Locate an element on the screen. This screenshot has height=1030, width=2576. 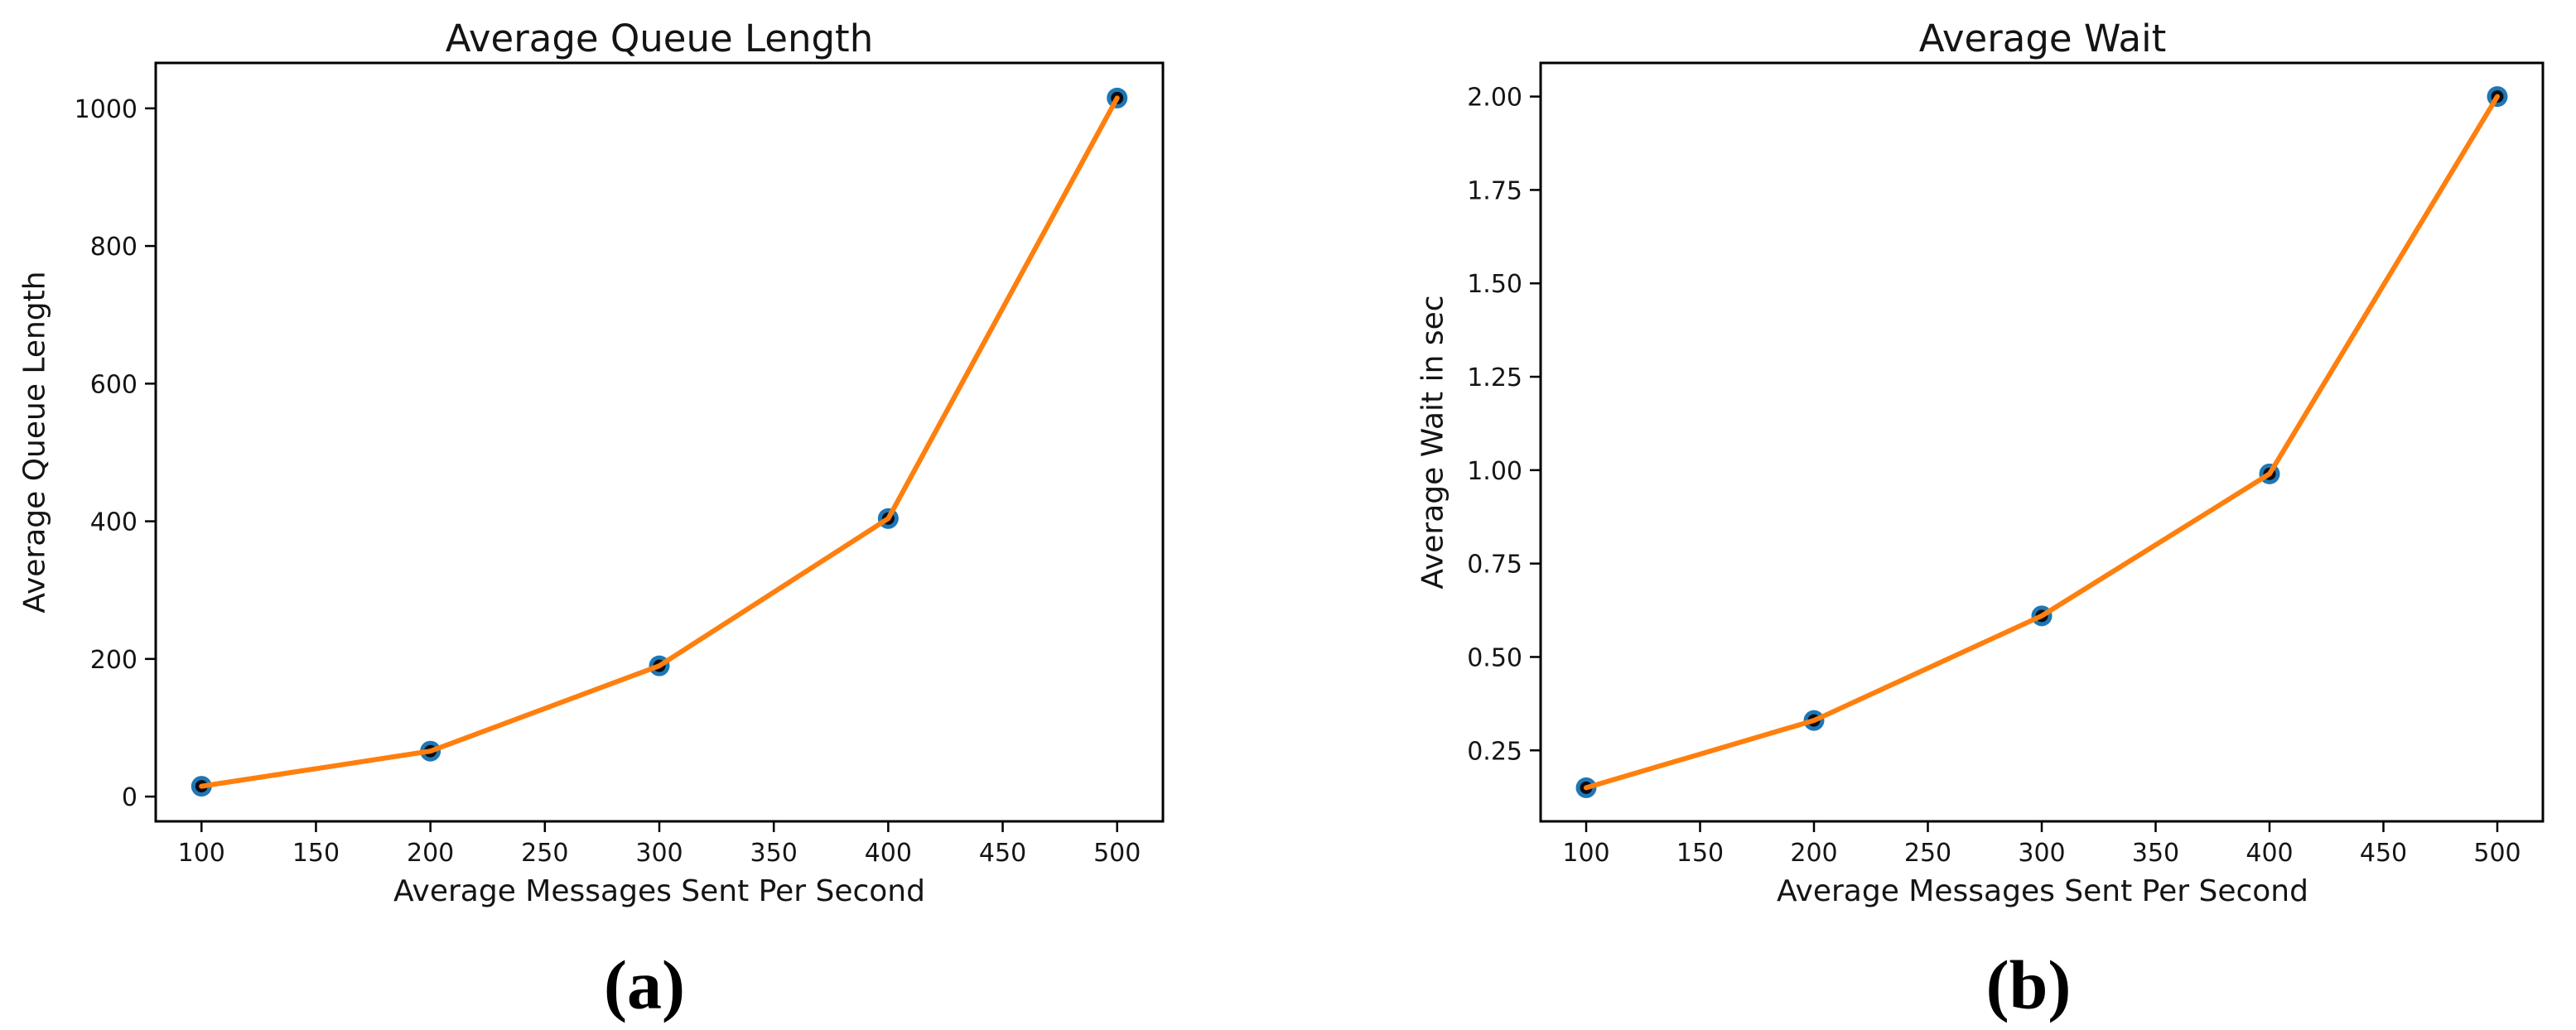
x-tick-label-b: 350 is located at coordinates (2155, 854).